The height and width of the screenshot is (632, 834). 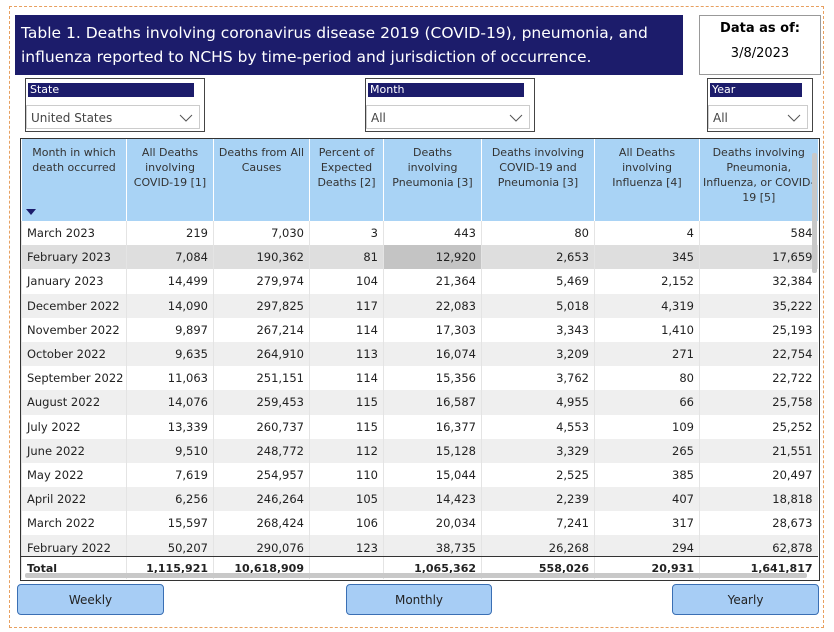 I want to click on year-filter: Year All, so click(x=760, y=105).